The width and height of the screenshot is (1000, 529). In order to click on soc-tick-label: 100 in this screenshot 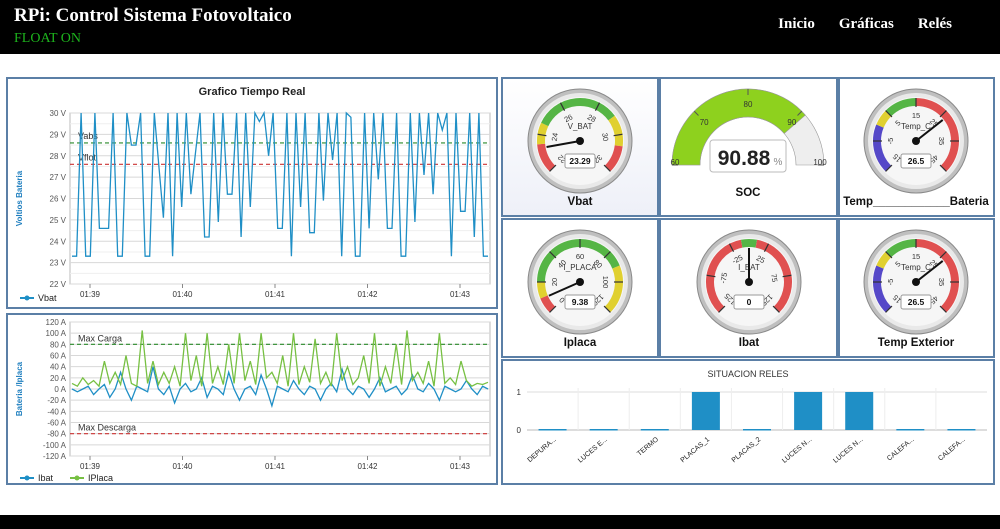, I will do `click(820, 162)`.